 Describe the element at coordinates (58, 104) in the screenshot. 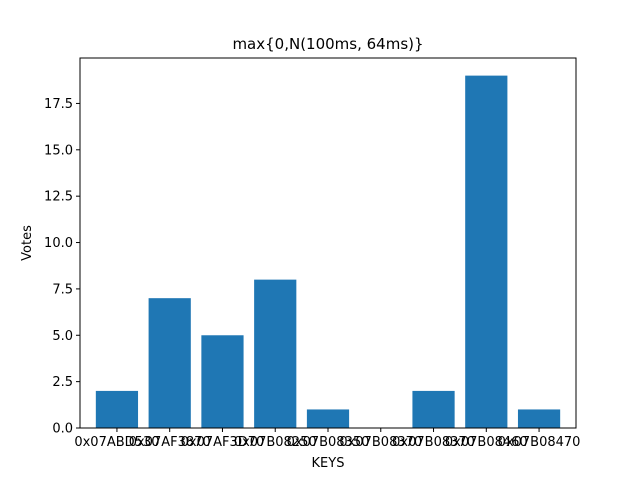

I see `y-tick-label-7: 17.5` at that location.